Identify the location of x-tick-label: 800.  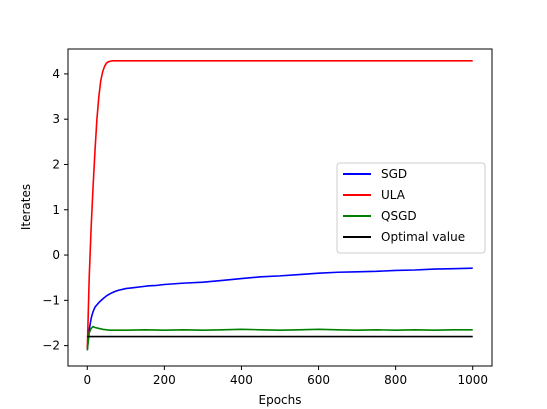
(395, 380).